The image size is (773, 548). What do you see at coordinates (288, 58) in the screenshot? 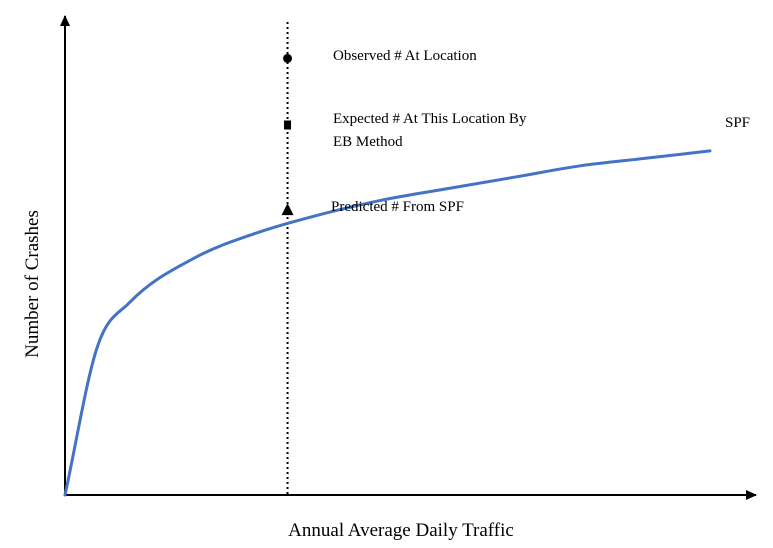
I see `observed-point-marker` at bounding box center [288, 58].